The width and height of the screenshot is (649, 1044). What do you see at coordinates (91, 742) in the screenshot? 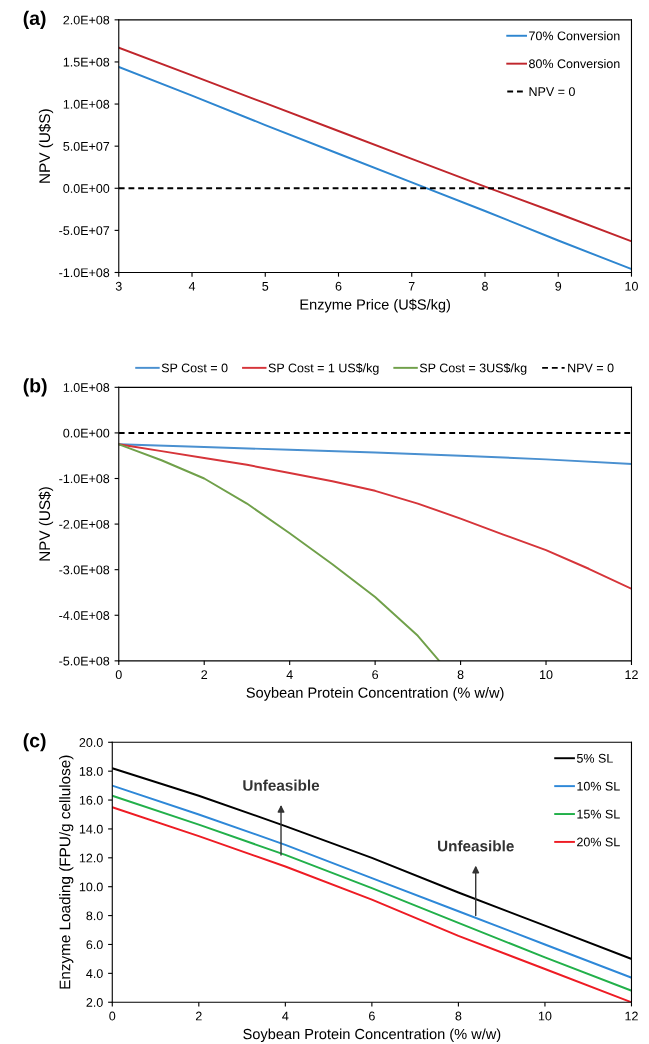
I see `y-tick-label: 20.0` at bounding box center [91, 742].